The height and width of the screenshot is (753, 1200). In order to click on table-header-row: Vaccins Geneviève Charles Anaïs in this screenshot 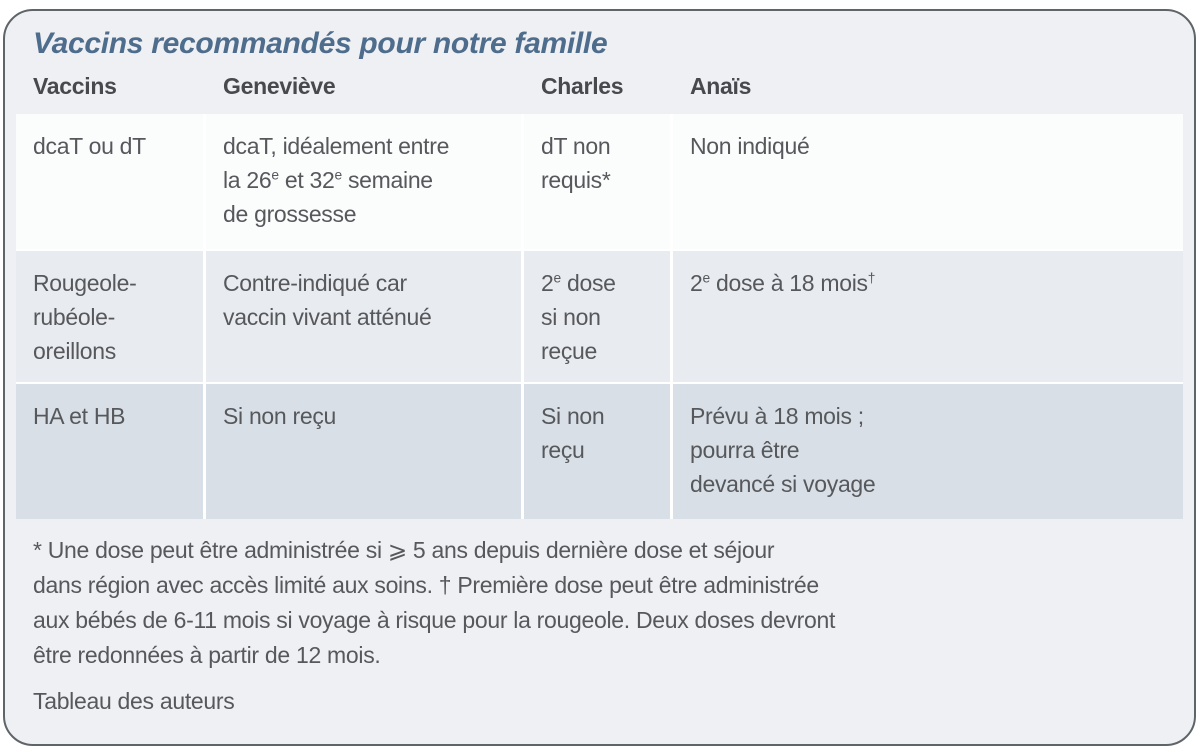, I will do `click(599, 93)`.